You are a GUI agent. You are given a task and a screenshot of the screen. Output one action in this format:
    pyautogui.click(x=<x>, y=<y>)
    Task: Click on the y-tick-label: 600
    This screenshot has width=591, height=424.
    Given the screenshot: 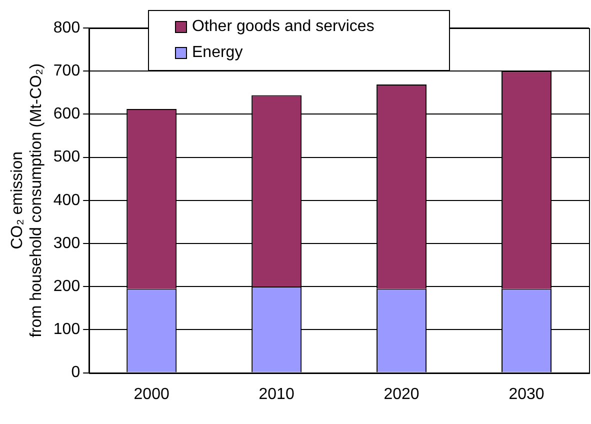 What is the action you would take?
    pyautogui.click(x=66, y=114)
    